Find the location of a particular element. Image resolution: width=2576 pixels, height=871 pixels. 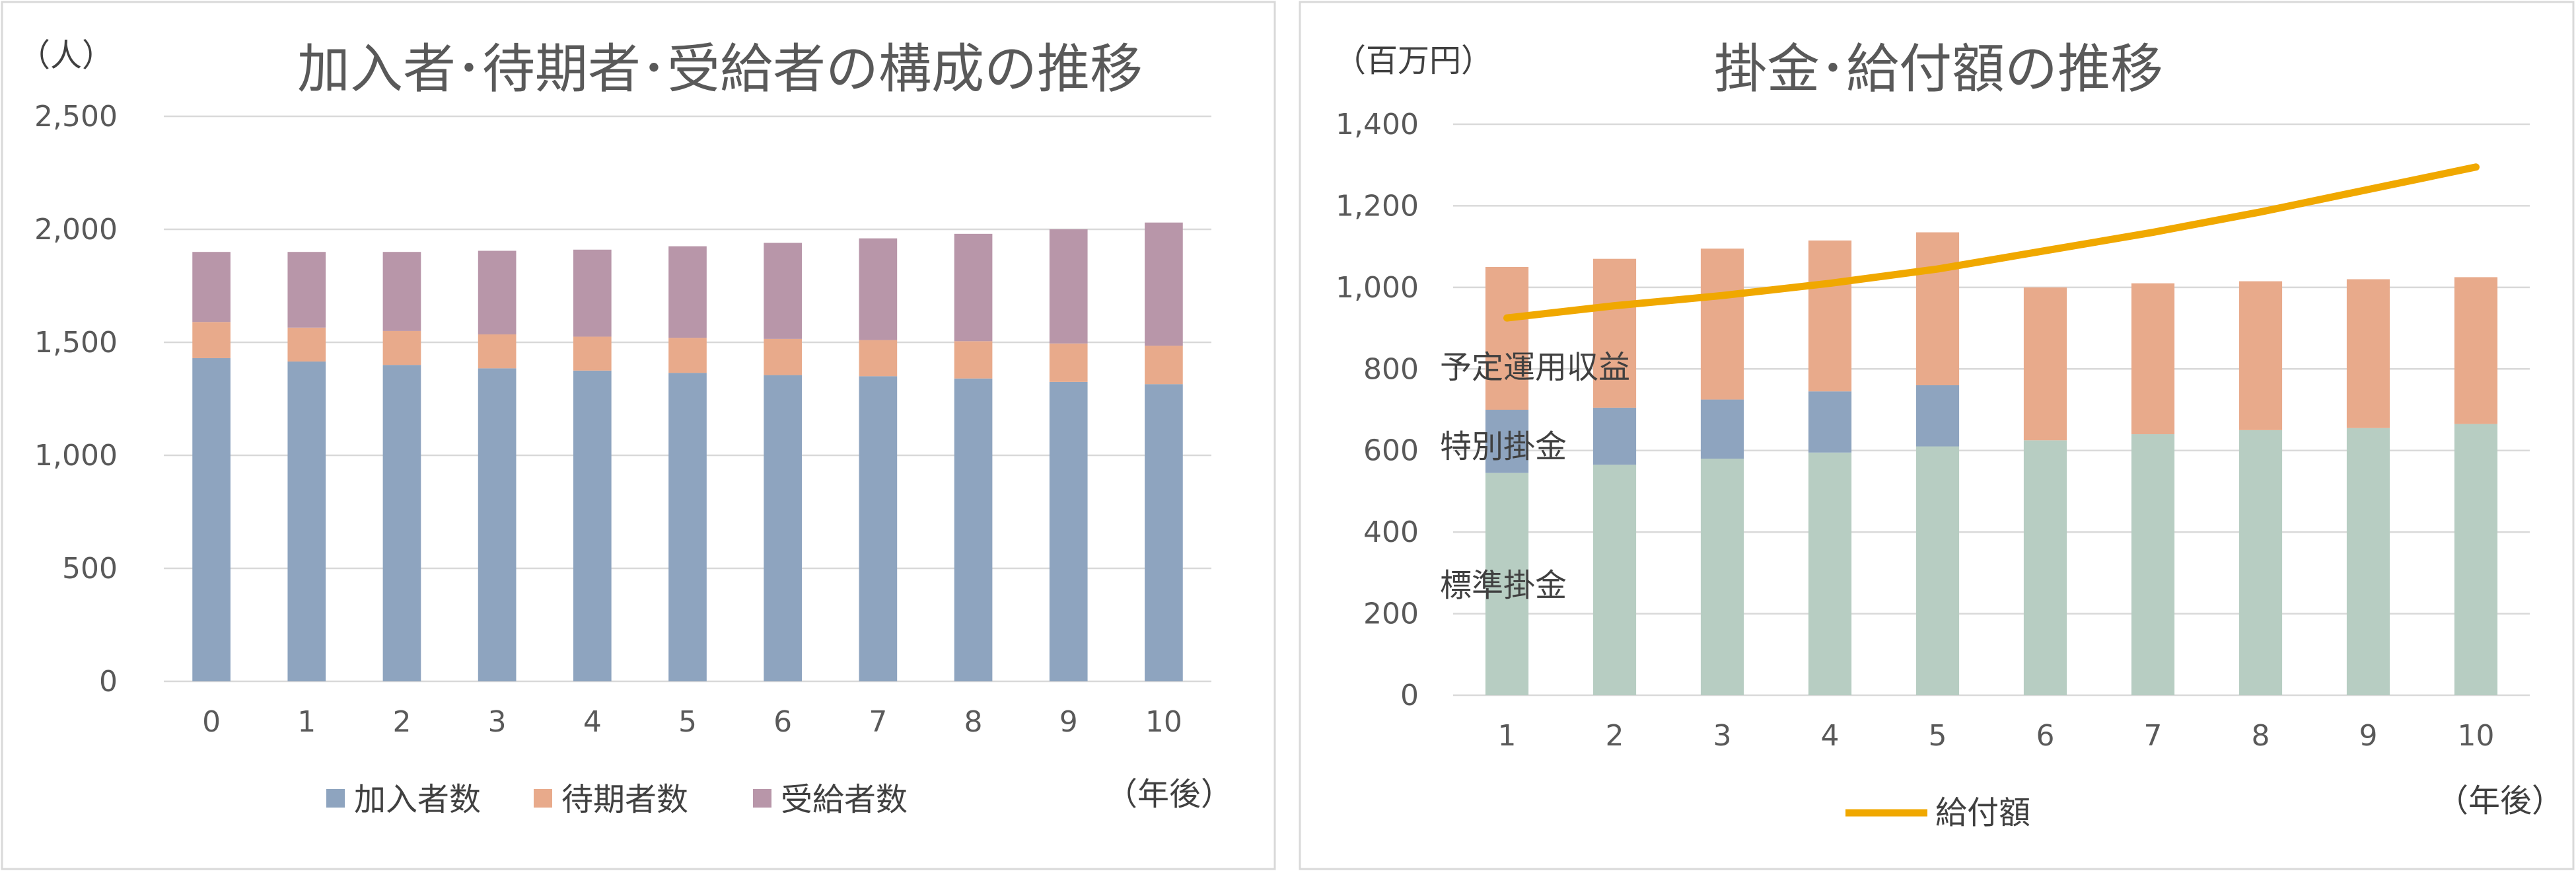

right-x-tick-label: 2 is located at coordinates (1615, 736).